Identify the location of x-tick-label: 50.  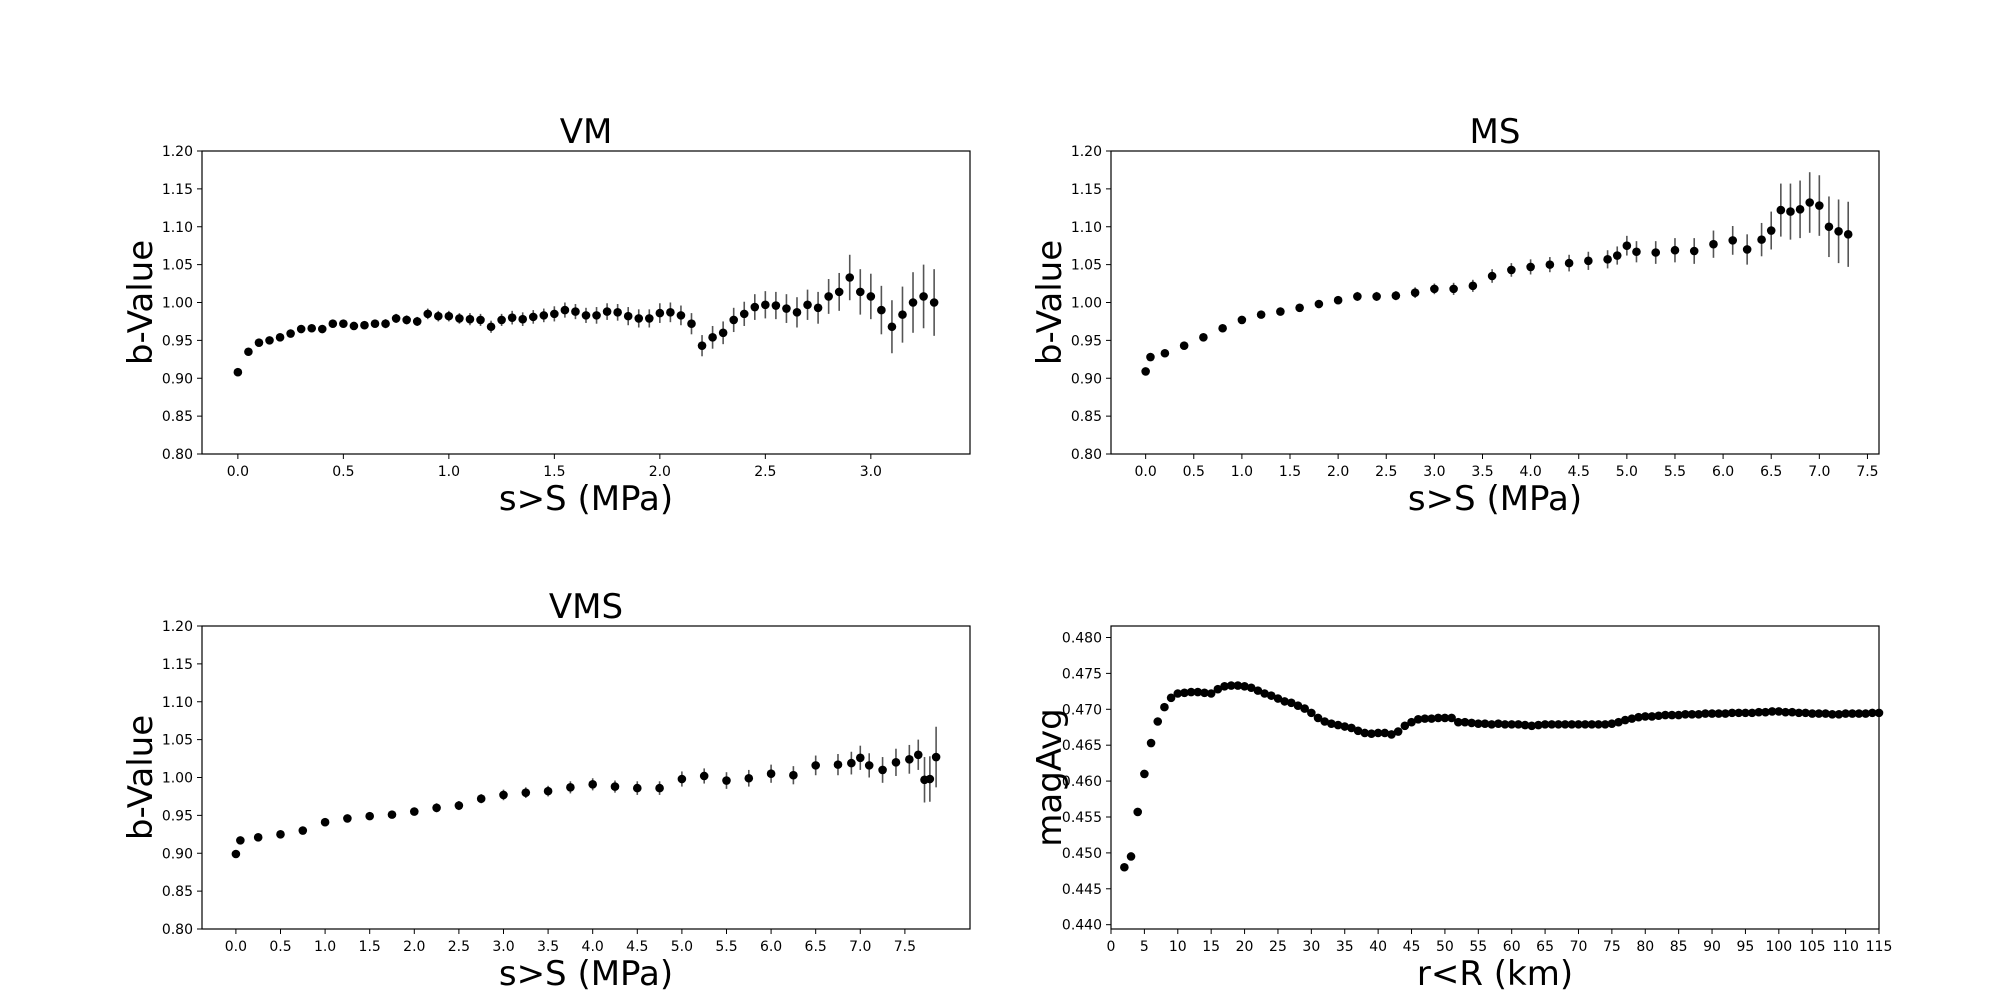
(1445, 947).